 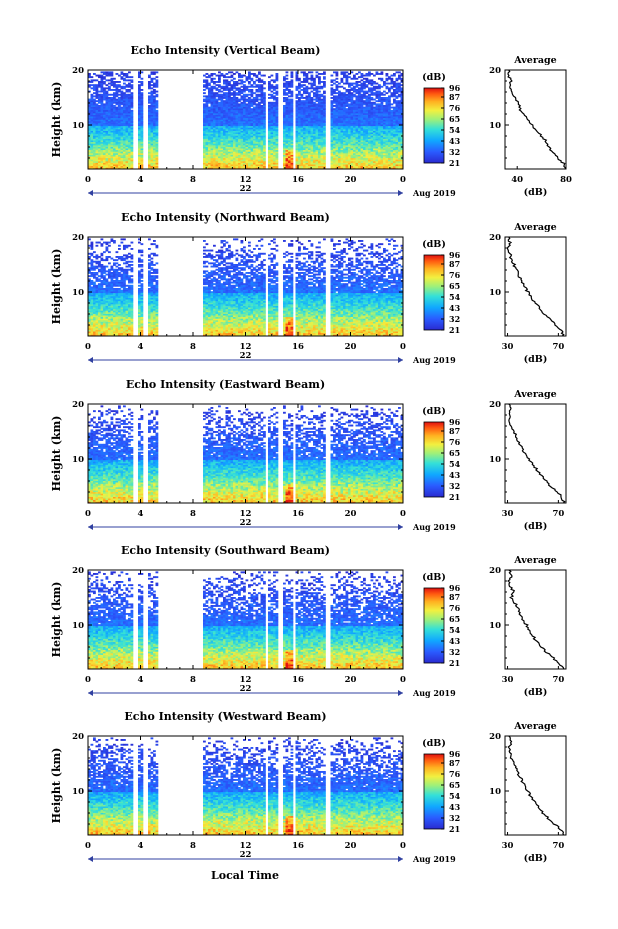 What do you see at coordinates (245, 875) in the screenshot?
I see `x-axis-title: Local Time` at bounding box center [245, 875].